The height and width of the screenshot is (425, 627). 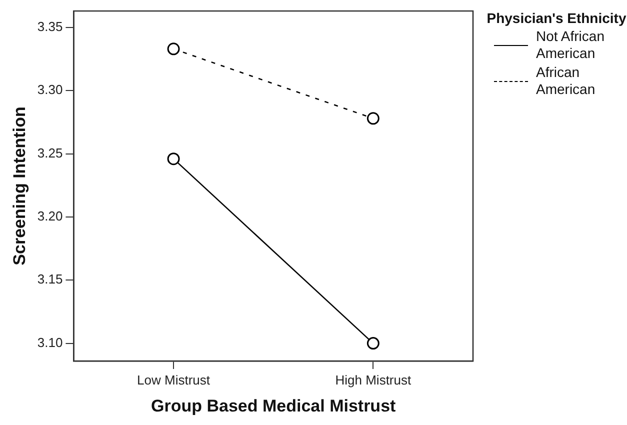 I want to click on y-tick-label: 3.20, so click(x=50, y=216).